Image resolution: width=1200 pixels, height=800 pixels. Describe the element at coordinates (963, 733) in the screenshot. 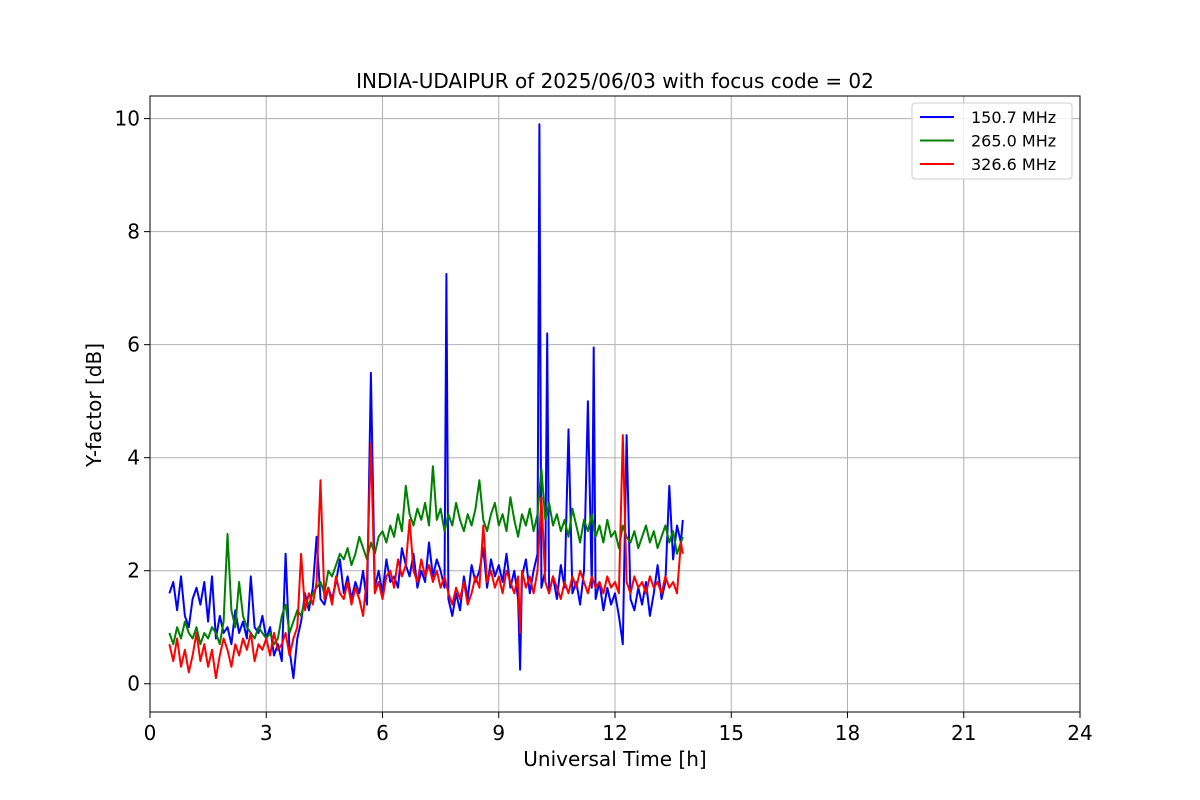

I see `x-tick-label: 21` at that location.